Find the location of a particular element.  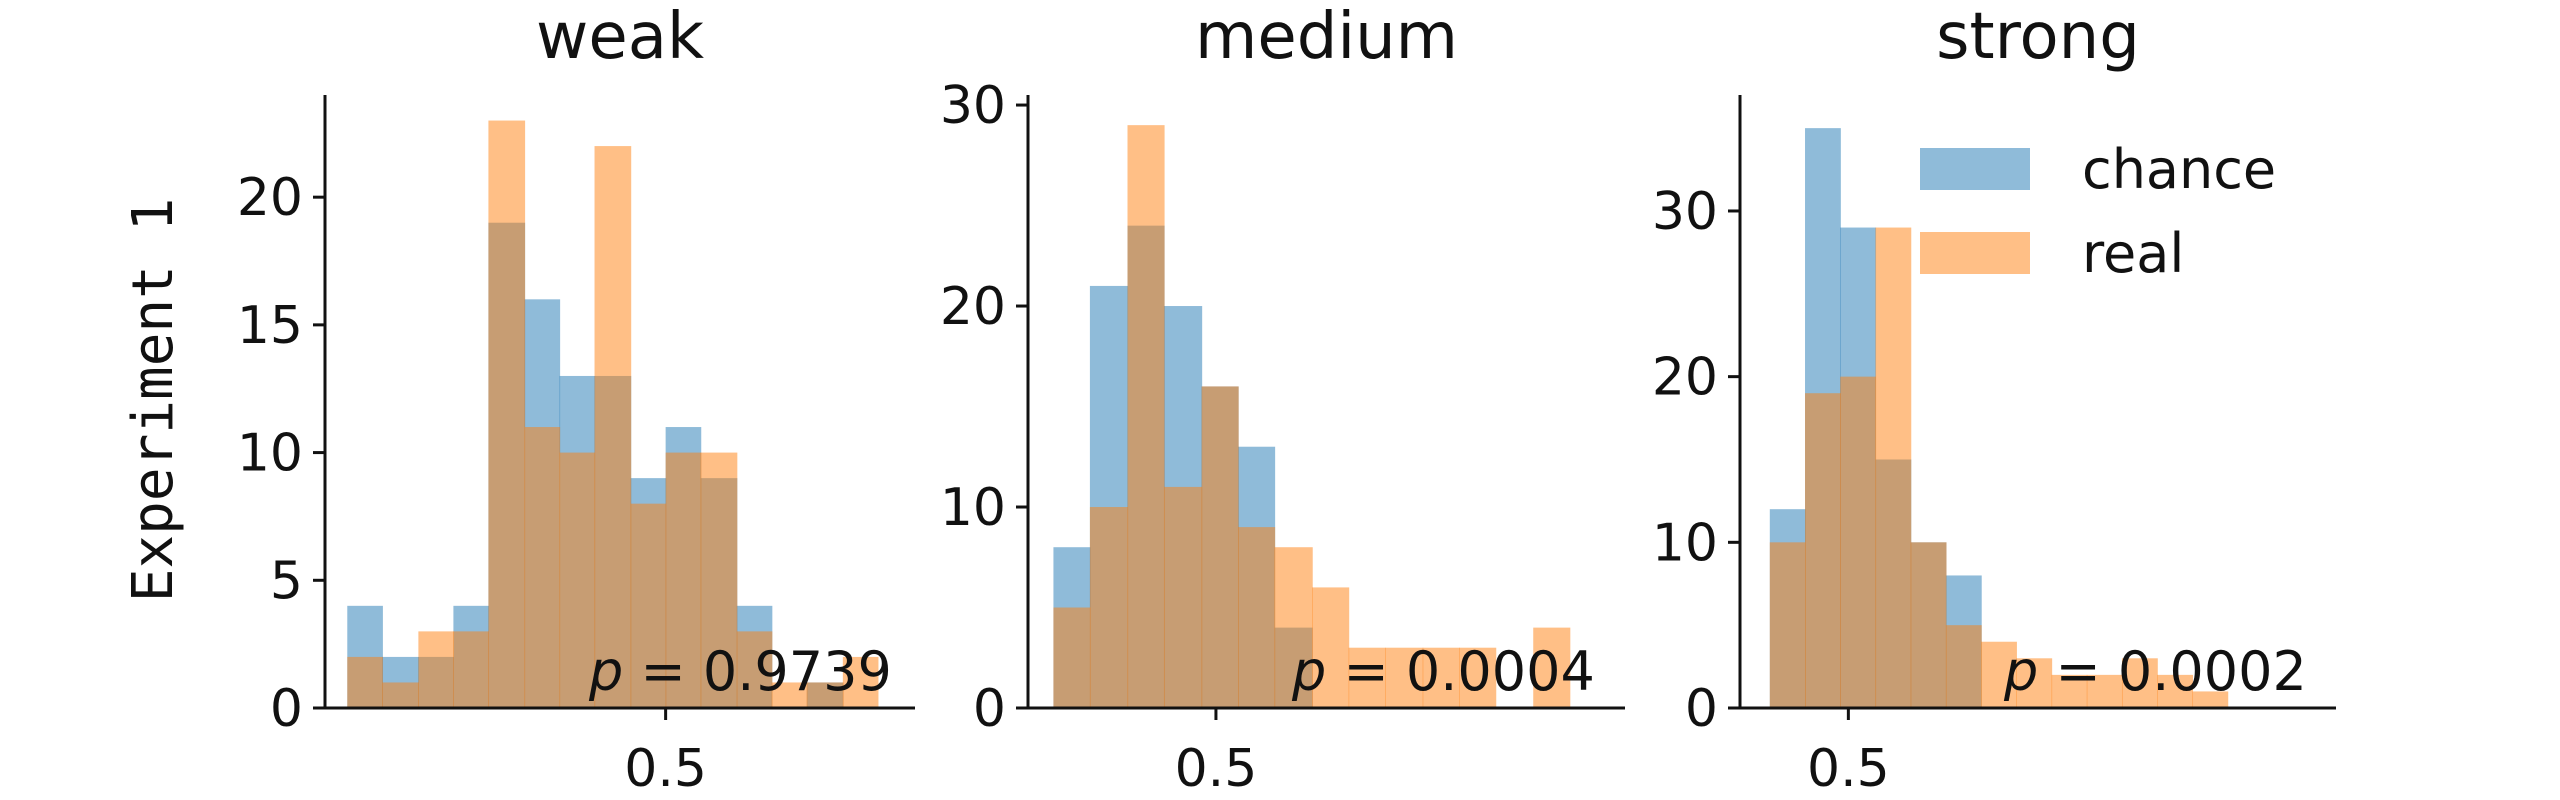

weak-y-tick-label: 20 is located at coordinates (270, 198).